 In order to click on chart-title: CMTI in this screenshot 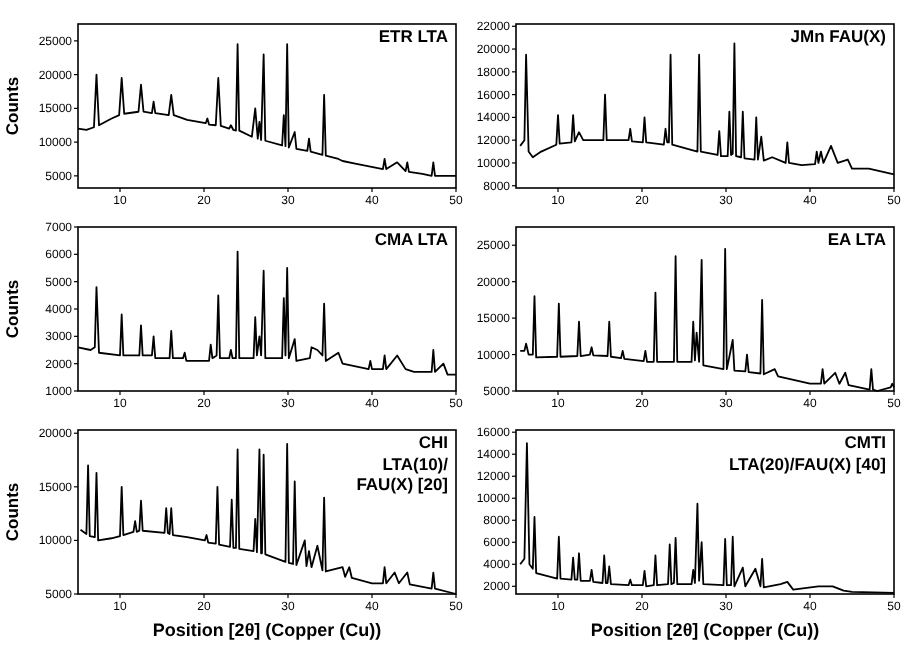, I will do `click(865, 442)`.